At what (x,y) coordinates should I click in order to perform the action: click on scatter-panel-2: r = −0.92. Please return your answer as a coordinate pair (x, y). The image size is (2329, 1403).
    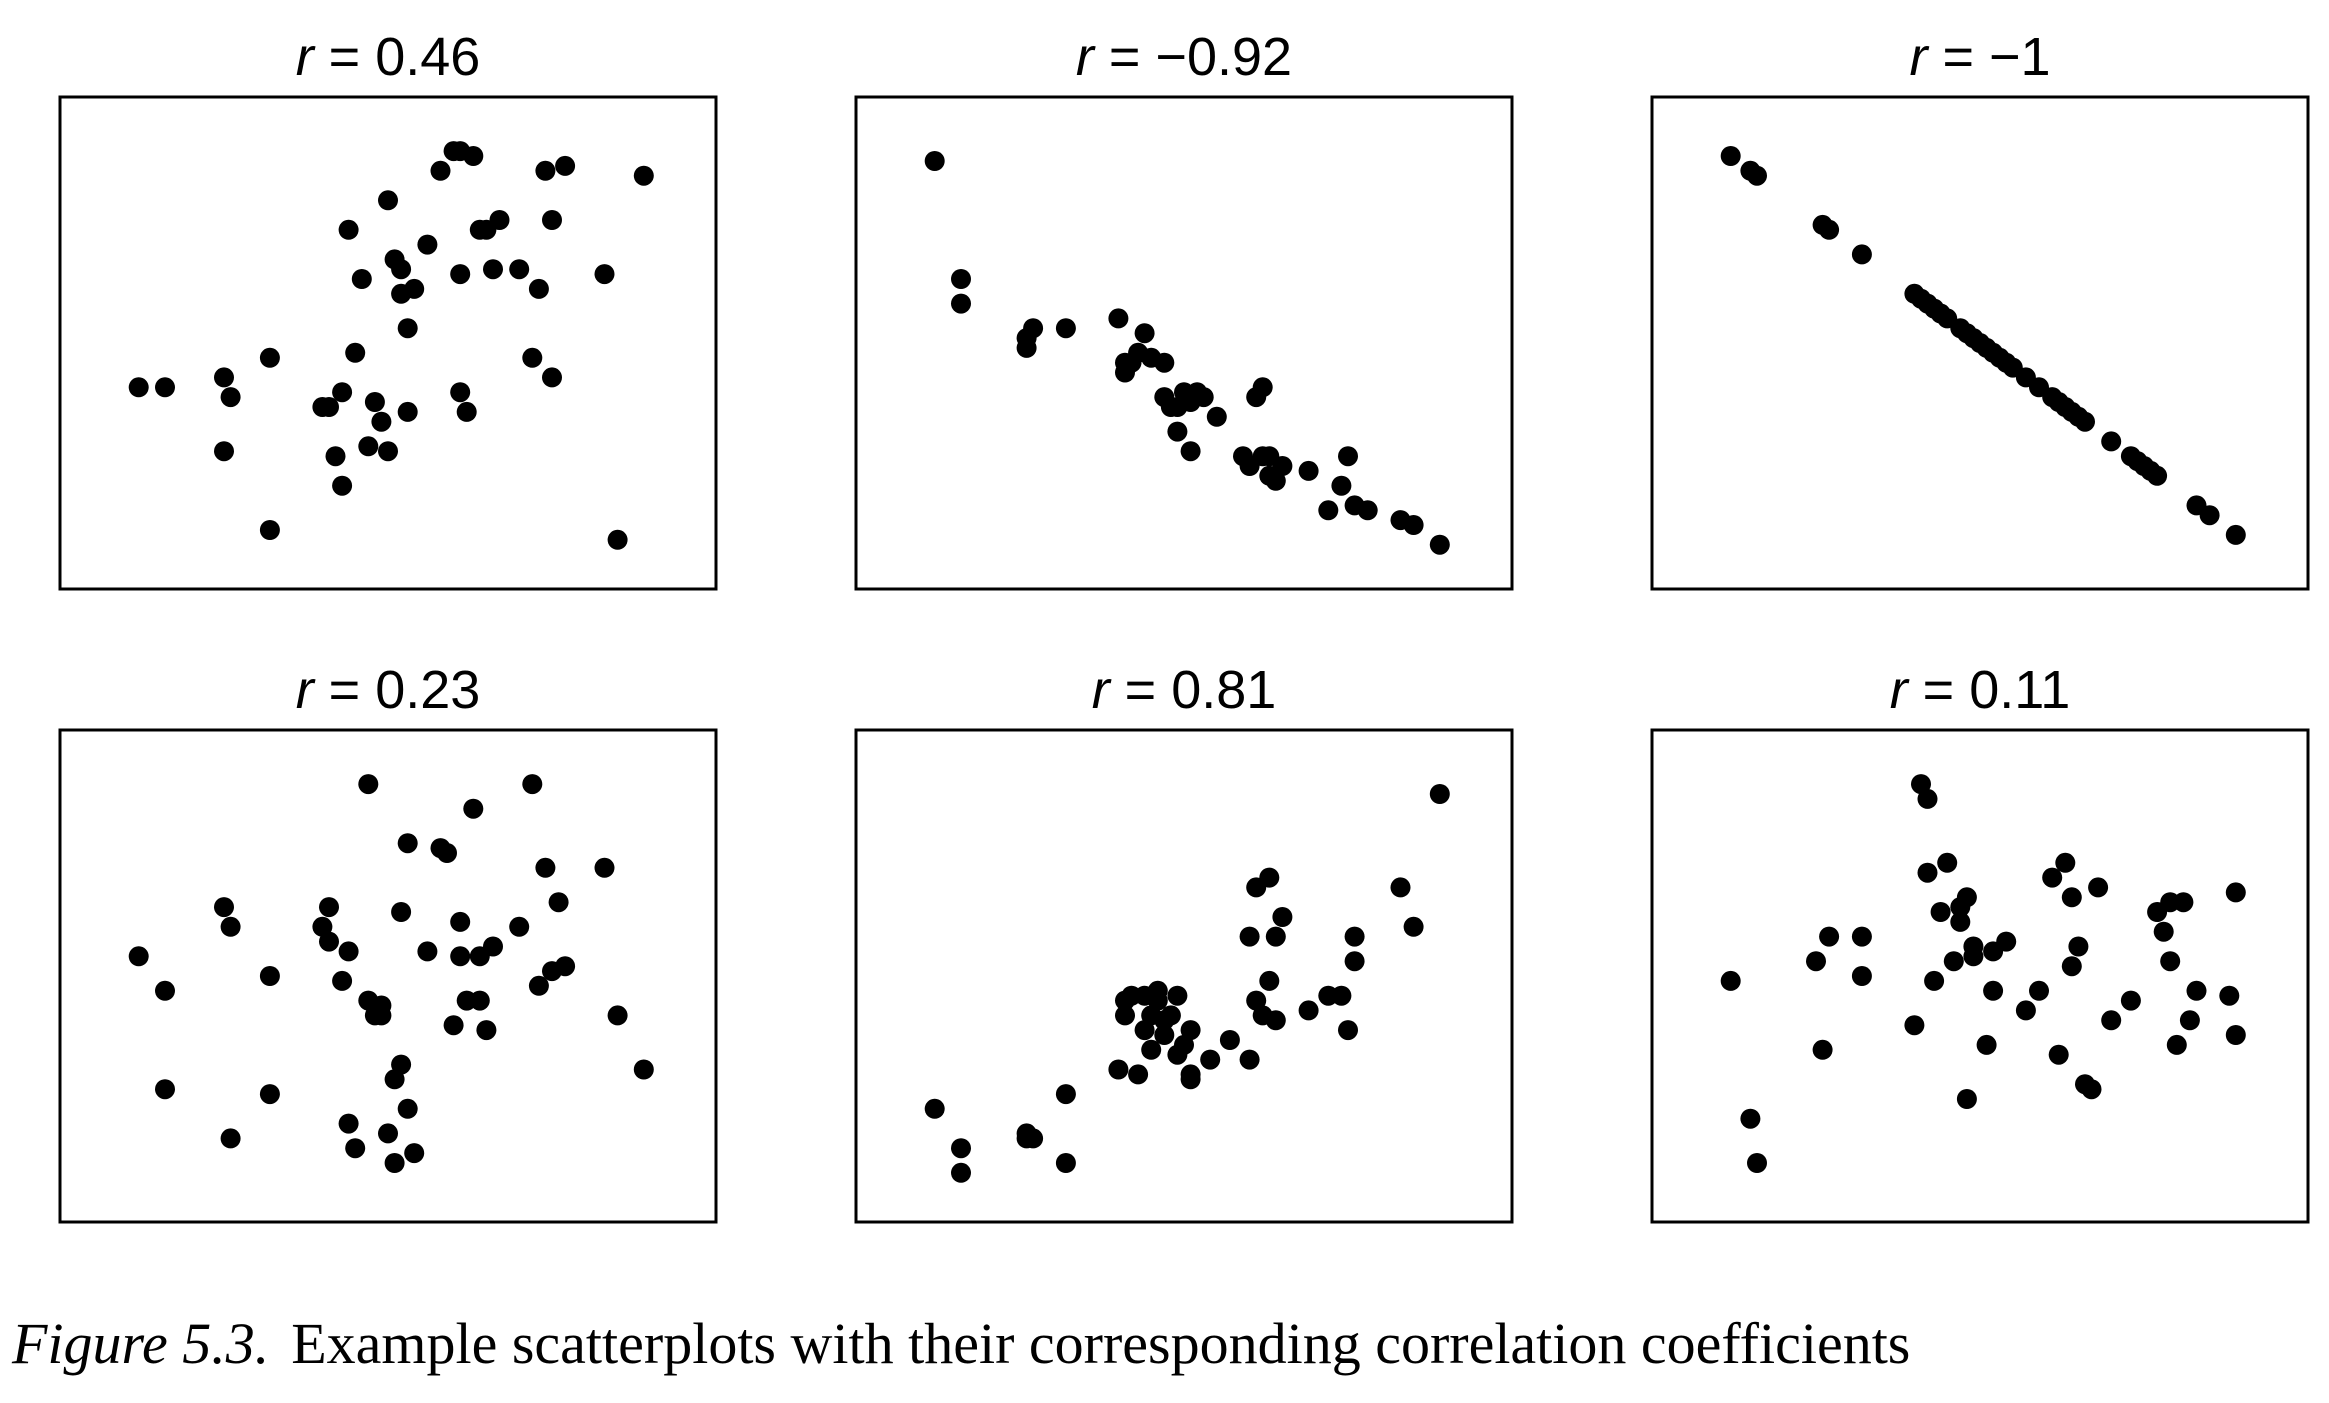
    Looking at the image, I should click on (1184, 309).